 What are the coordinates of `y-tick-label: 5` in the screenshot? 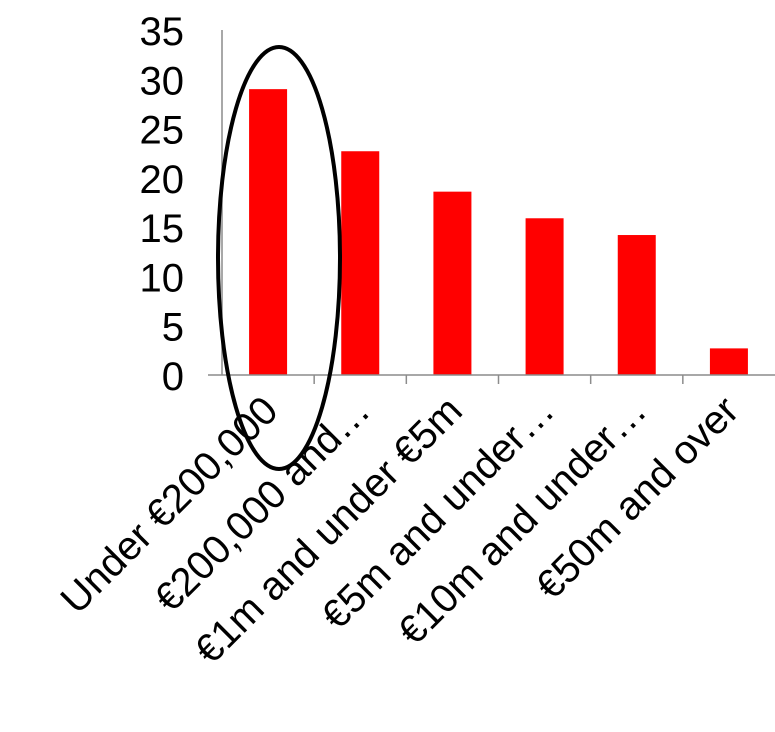 It's located at (173, 328).